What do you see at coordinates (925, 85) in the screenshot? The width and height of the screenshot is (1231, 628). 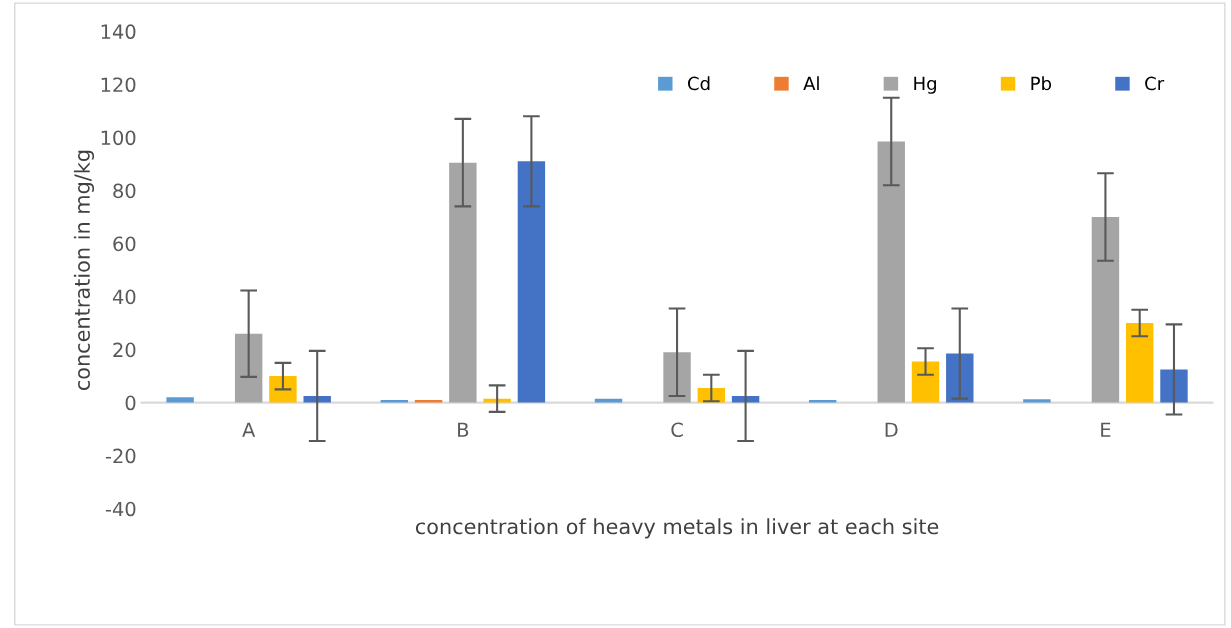 I see `legend-label: Hg` at bounding box center [925, 85].